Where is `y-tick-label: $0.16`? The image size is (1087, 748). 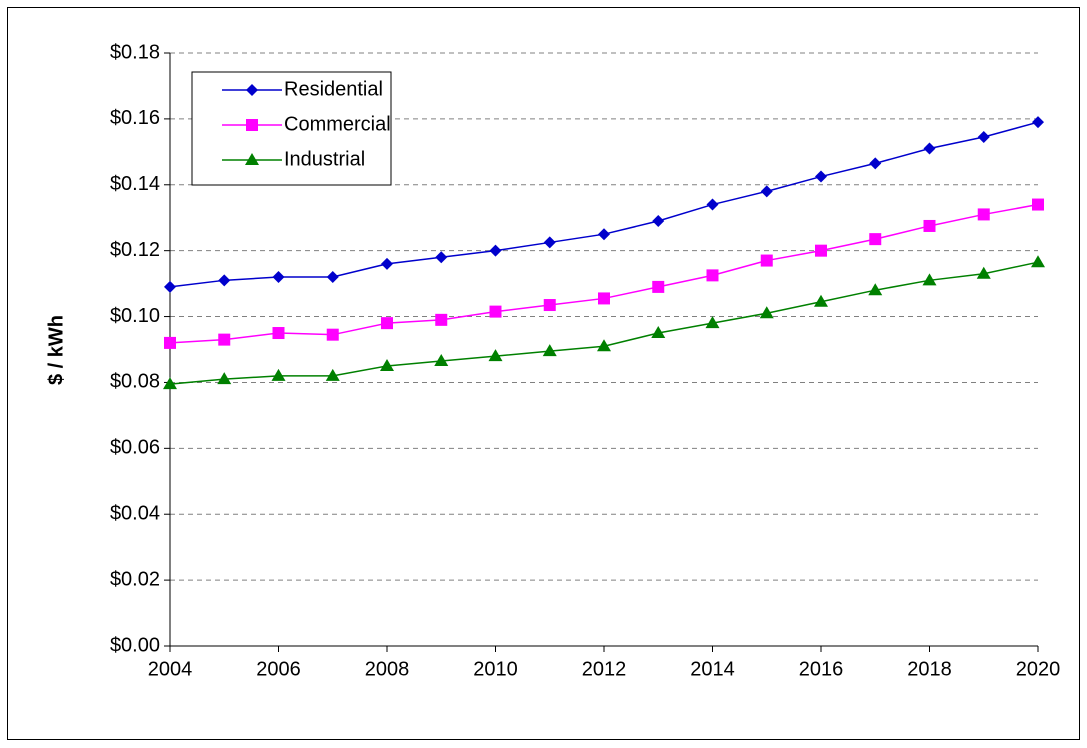
y-tick-label: $0.16 is located at coordinates (135, 118).